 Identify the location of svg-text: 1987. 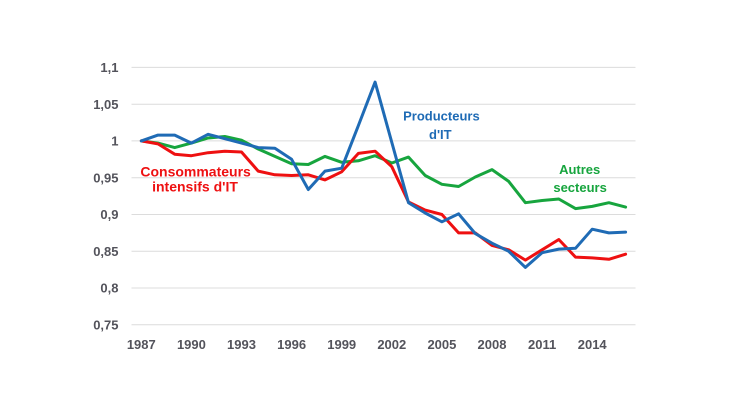
(141, 344).